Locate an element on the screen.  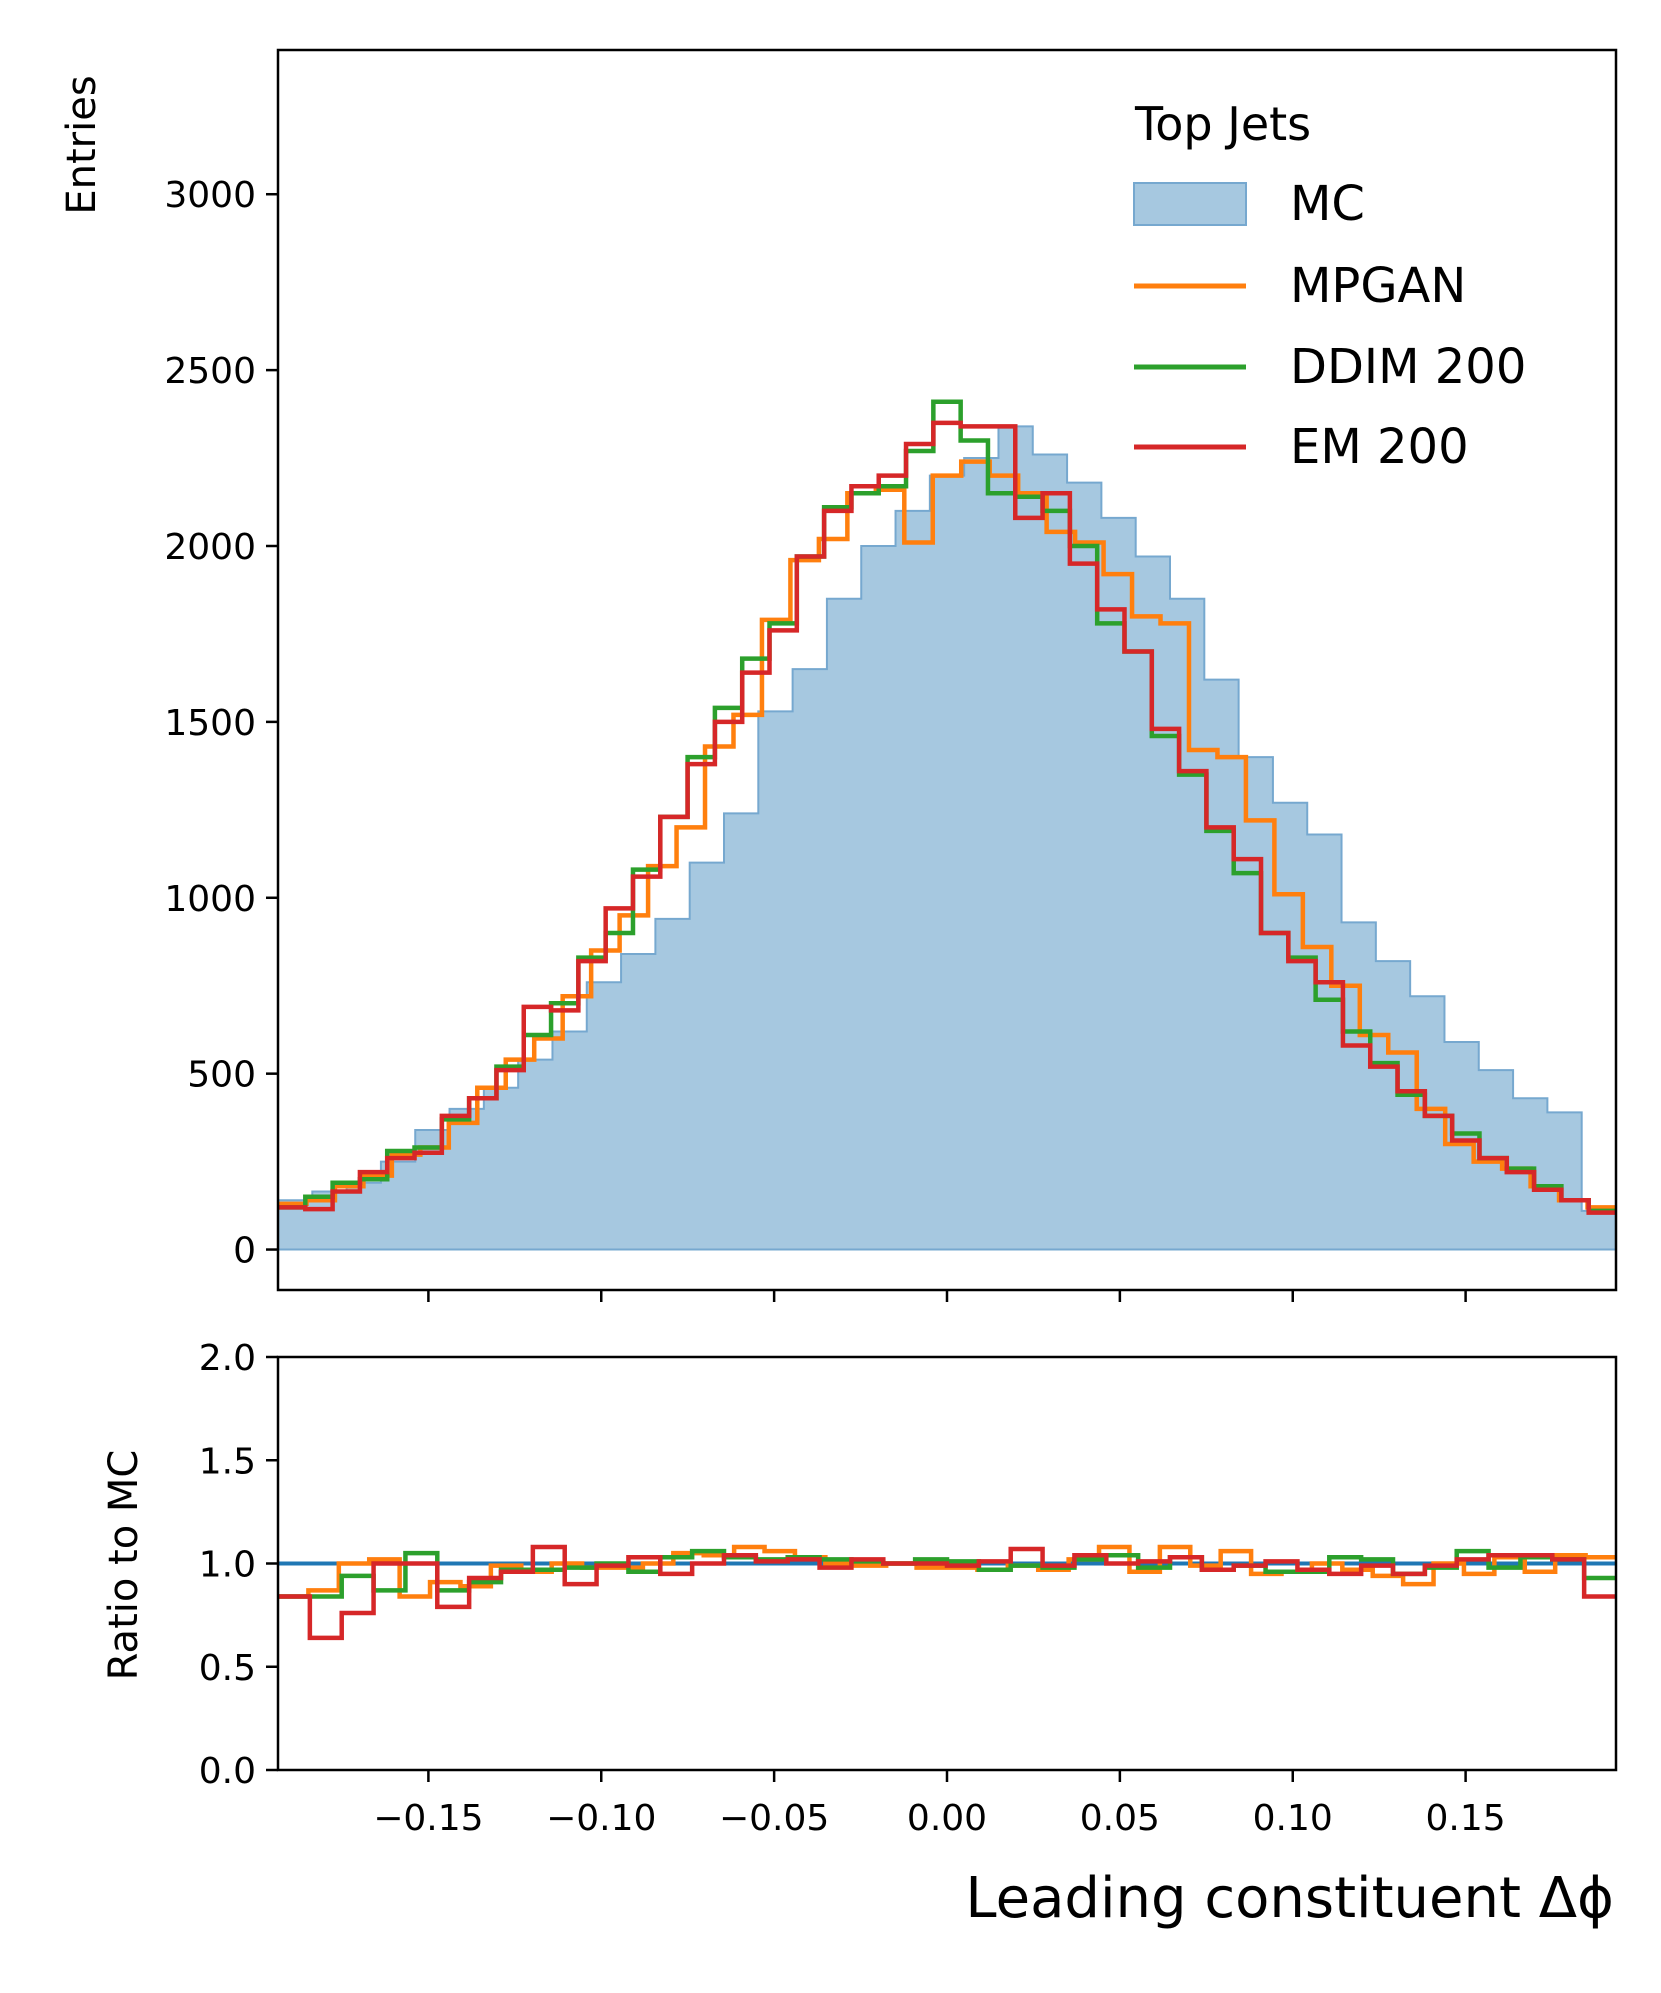
main-y-tick-label: 0 is located at coordinates (244, 1251).